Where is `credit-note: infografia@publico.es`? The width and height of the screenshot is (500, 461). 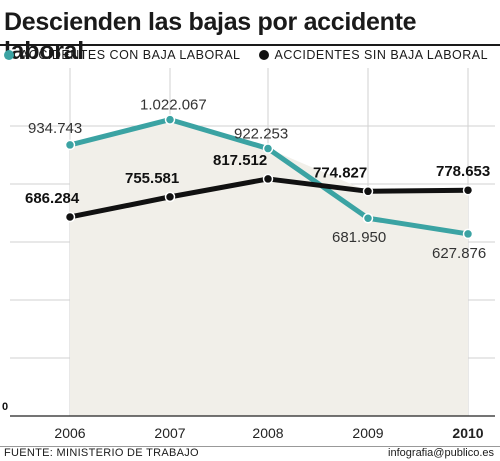 credit-note: infografia@publico.es is located at coordinates (441, 453).